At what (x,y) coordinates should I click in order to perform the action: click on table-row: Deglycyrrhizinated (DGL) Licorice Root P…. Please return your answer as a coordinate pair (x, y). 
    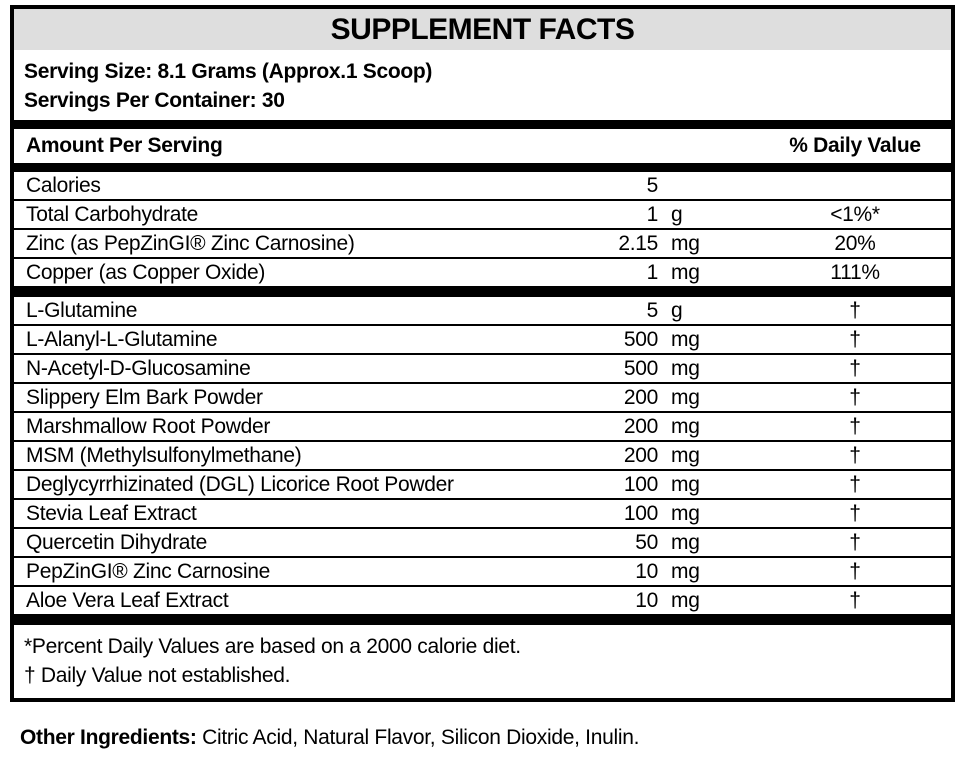
    Looking at the image, I should click on (482, 485).